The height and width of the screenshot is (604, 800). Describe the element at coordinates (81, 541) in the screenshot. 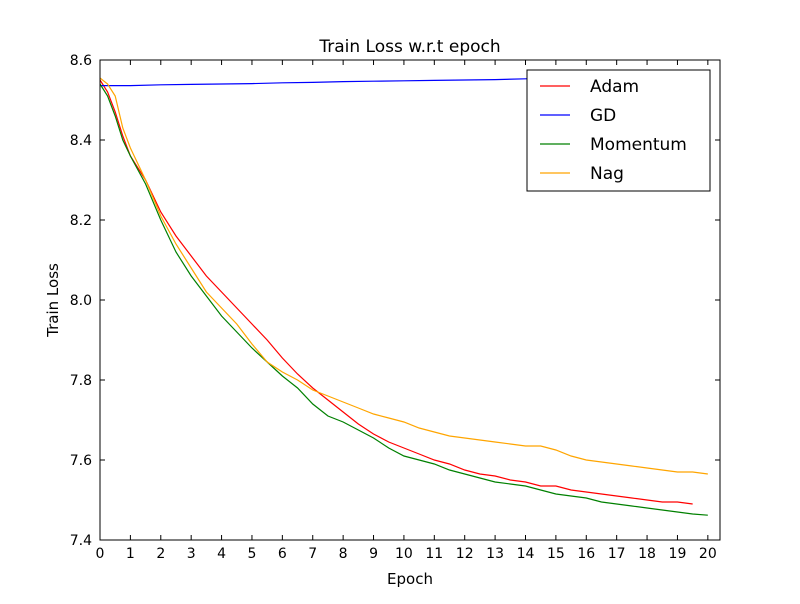

I see `y-tick-label: 7.4` at that location.